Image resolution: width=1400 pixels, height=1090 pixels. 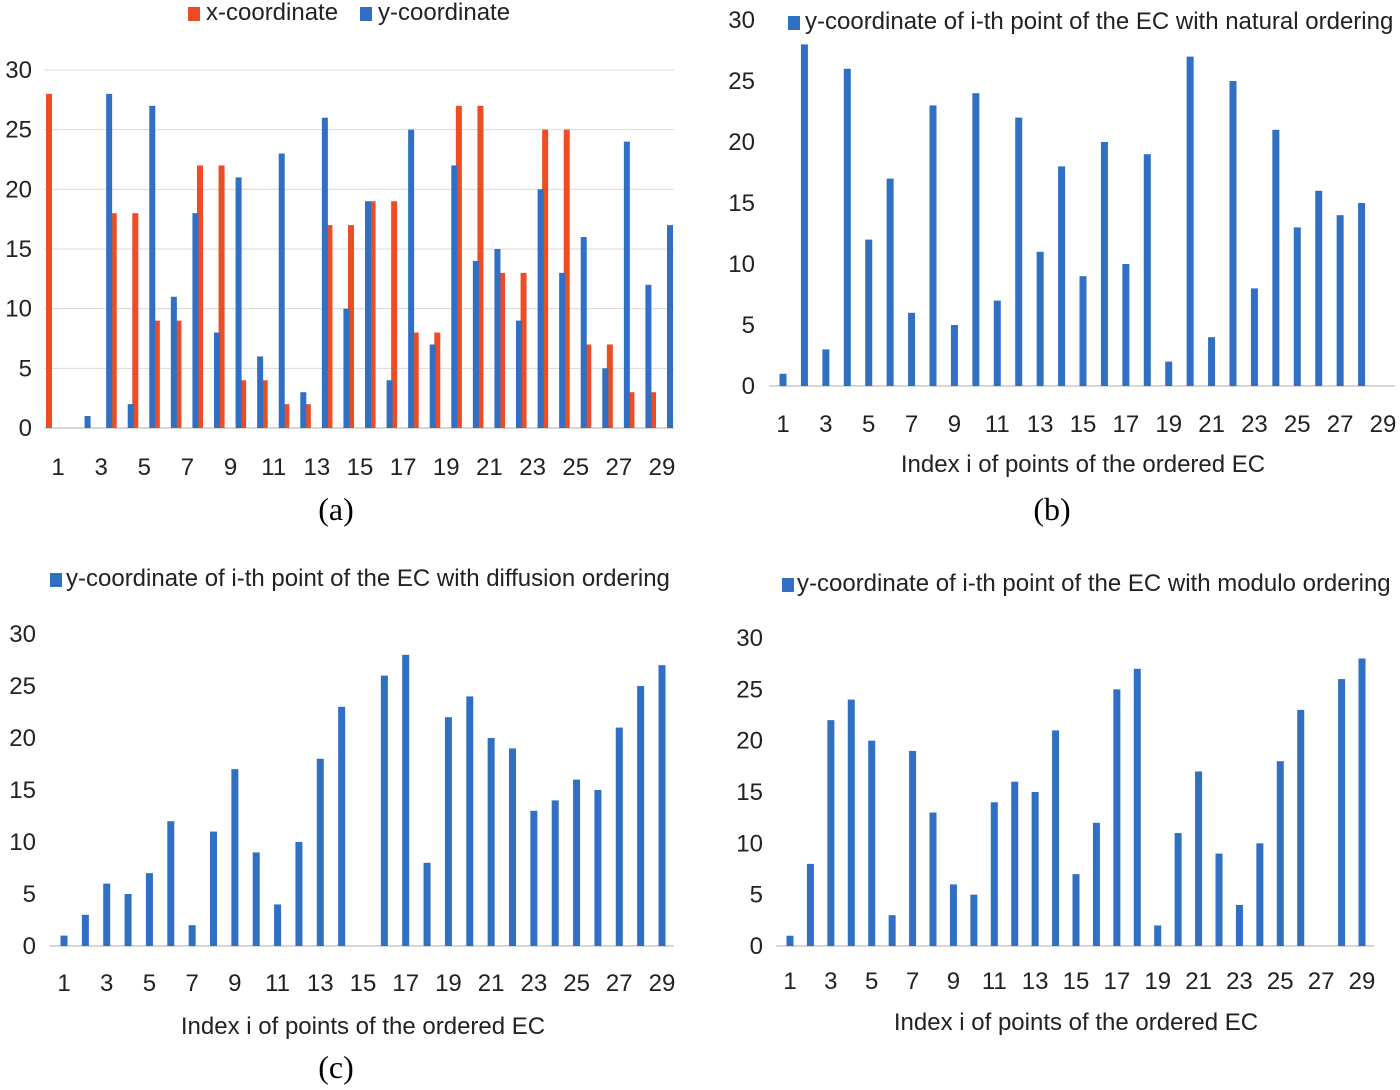 I want to click on x-tick-label: 21, so click(x=1198, y=981).